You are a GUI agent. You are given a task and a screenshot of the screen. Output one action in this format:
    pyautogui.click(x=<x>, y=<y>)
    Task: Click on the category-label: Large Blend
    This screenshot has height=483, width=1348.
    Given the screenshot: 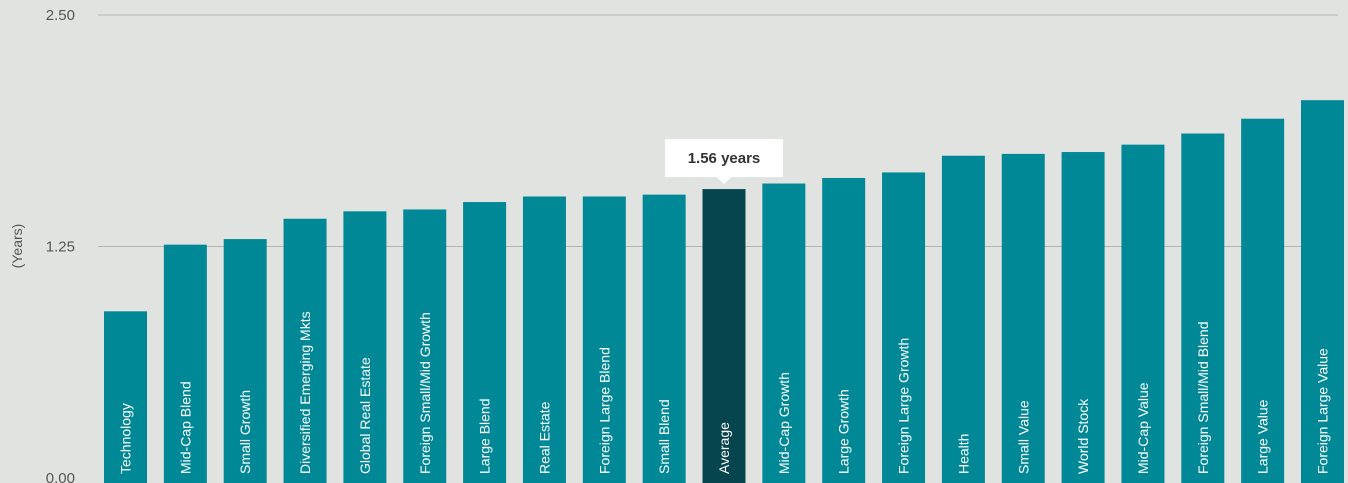 What is the action you would take?
    pyautogui.click(x=485, y=436)
    